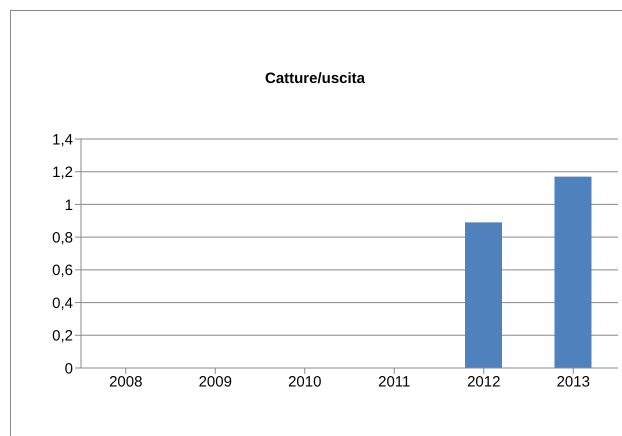 The height and width of the screenshot is (436, 622). What do you see at coordinates (315, 78) in the screenshot?
I see `chart-title: Catture/uscita` at bounding box center [315, 78].